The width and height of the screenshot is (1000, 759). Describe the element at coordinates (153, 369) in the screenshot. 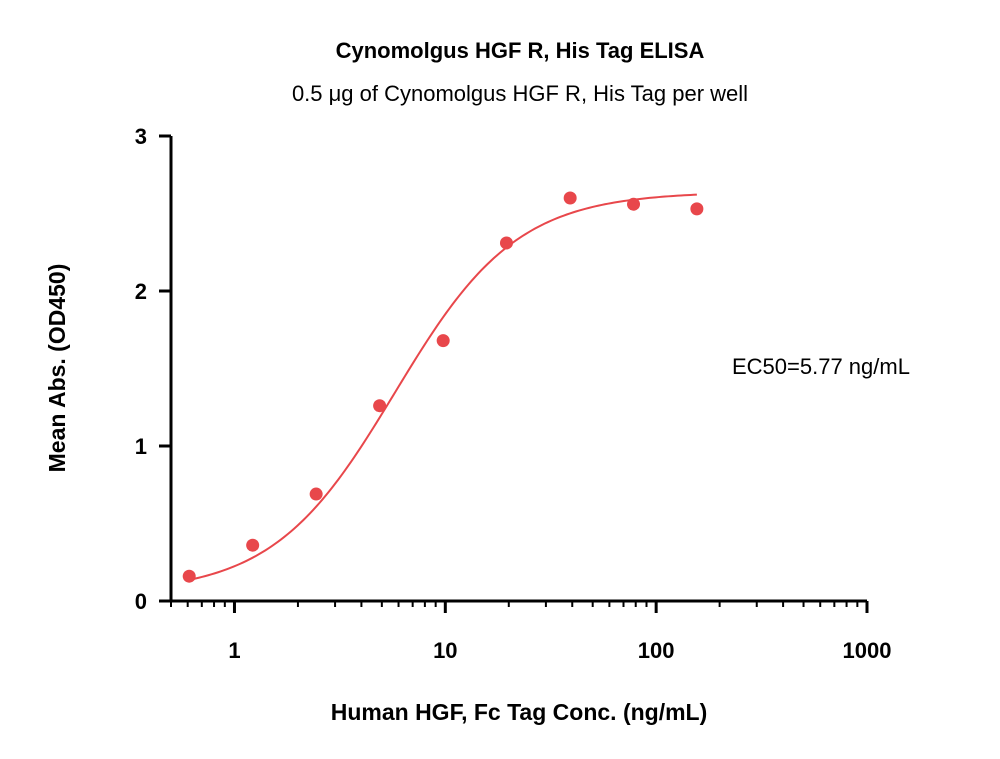

I see `y-ticks: 0 1 2 3` at that location.